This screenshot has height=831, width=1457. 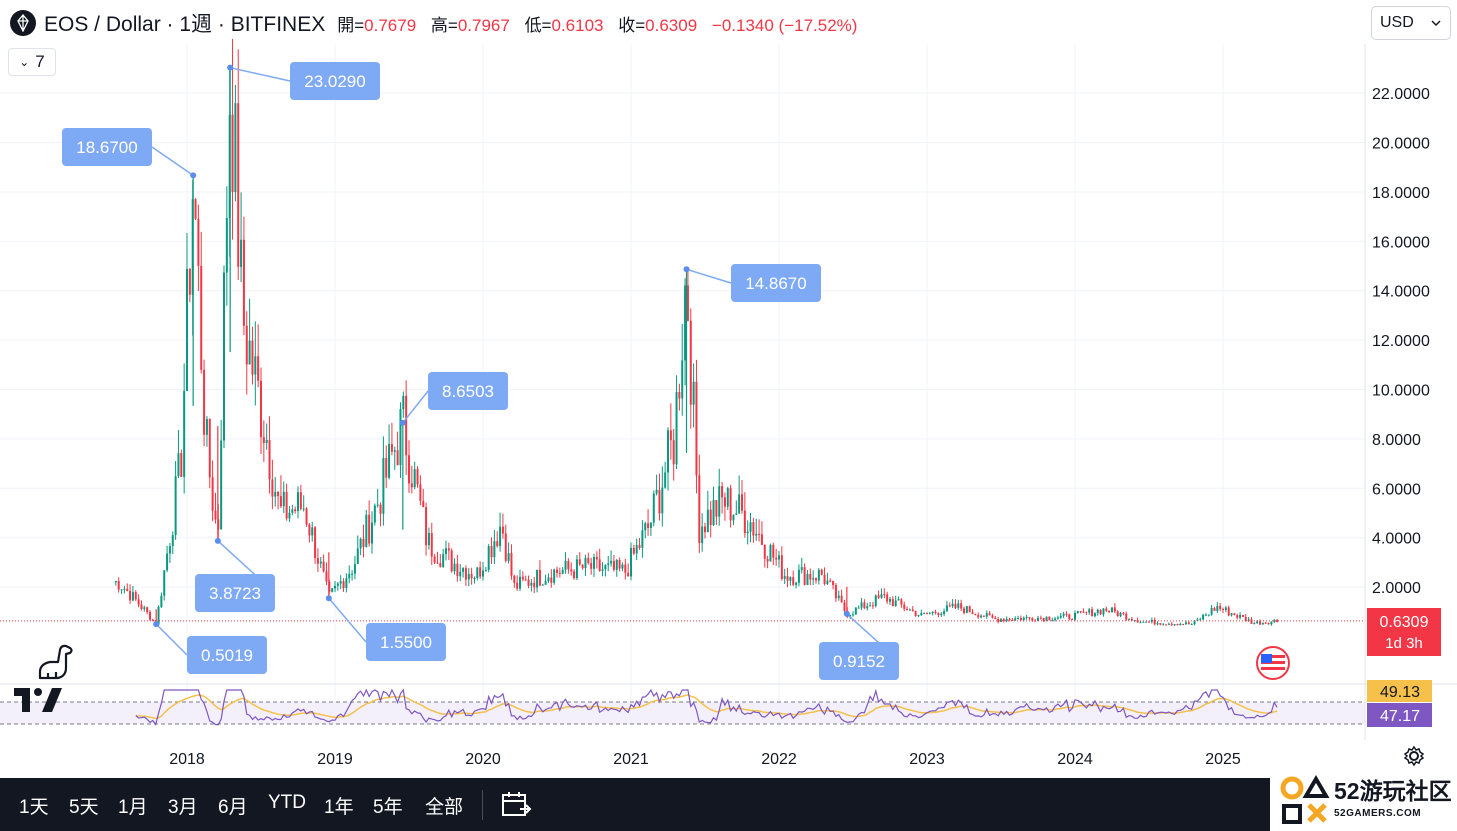 What do you see at coordinates (468, 391) in the screenshot?
I see `annotation-label: 8.6503` at bounding box center [468, 391].